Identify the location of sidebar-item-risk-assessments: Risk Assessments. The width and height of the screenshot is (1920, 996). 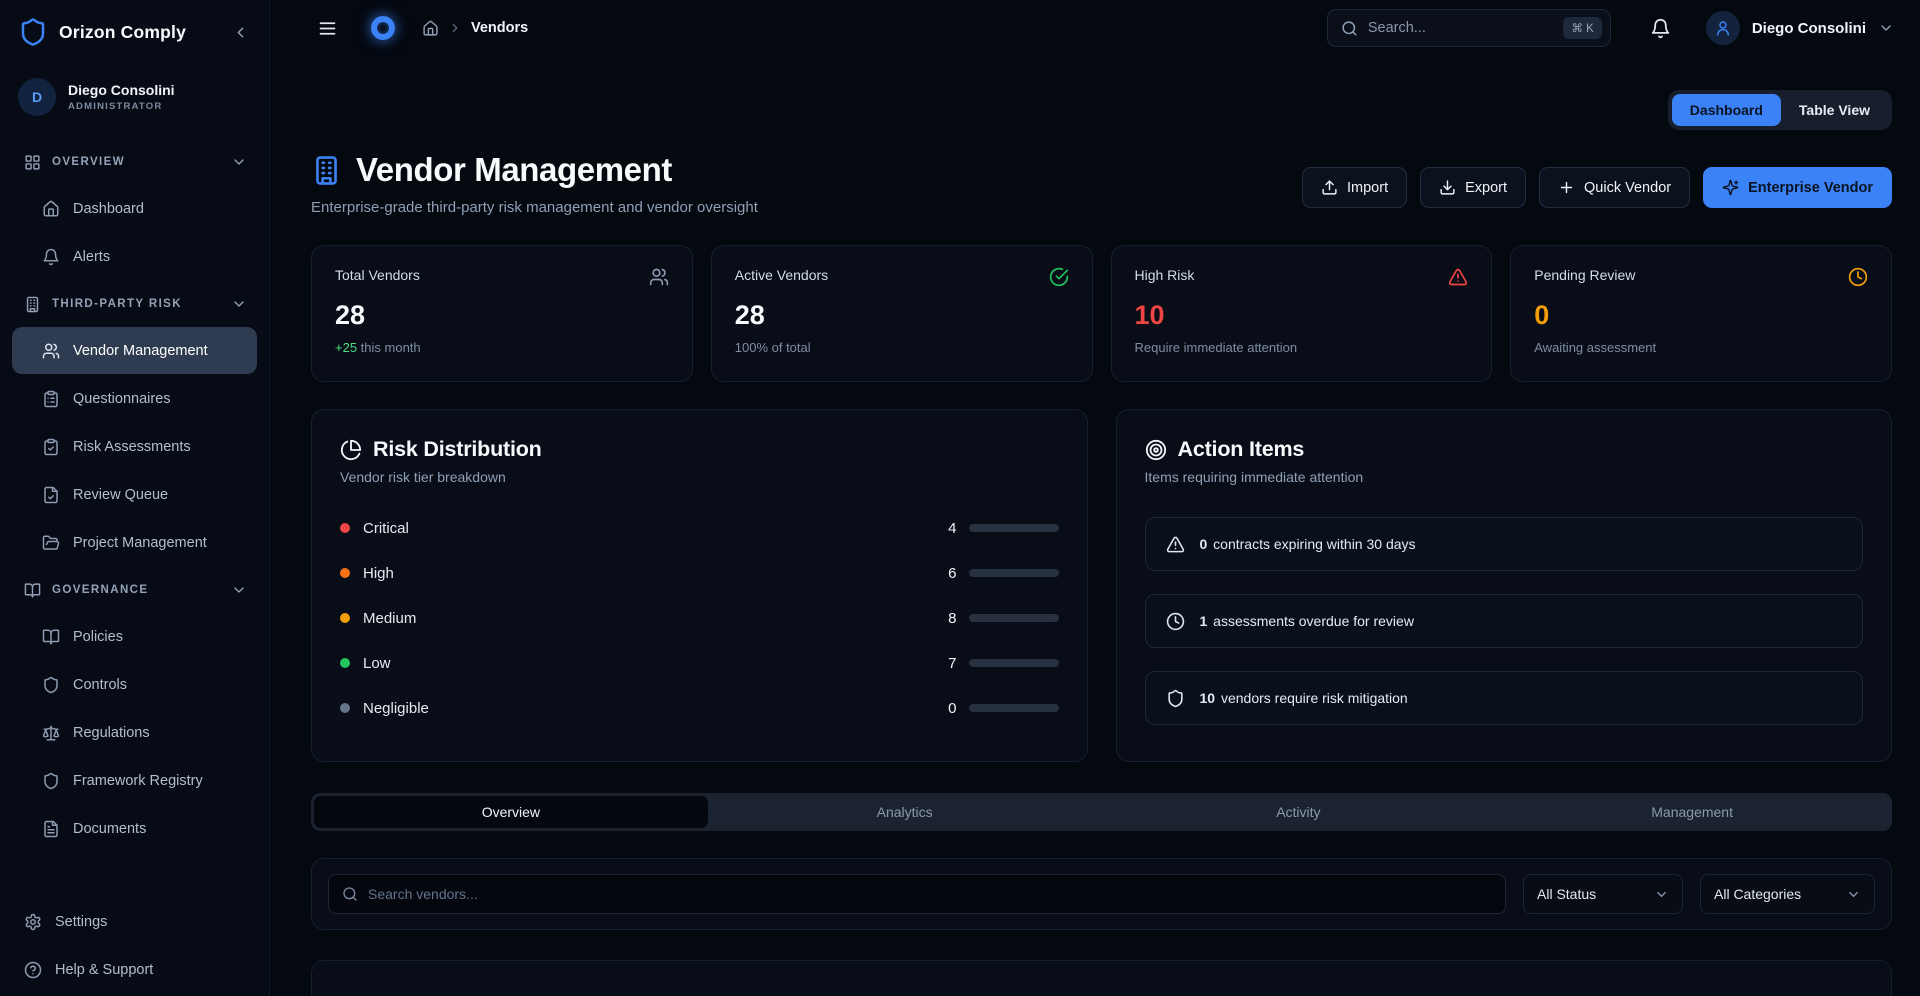
(134, 446).